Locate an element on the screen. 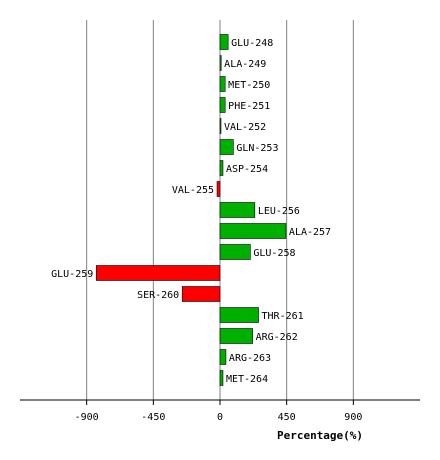 The height and width of the screenshot is (460, 440). bar-label-leu-256: LEU-256 is located at coordinates (279, 211).